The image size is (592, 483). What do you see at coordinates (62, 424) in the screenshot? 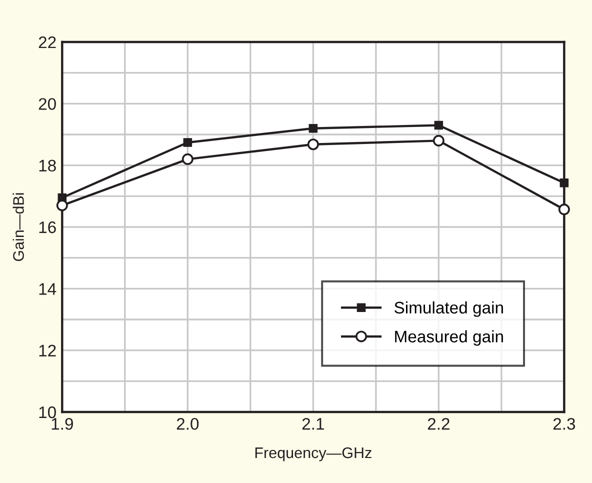
I see `x-tick-label: 1.9` at bounding box center [62, 424].